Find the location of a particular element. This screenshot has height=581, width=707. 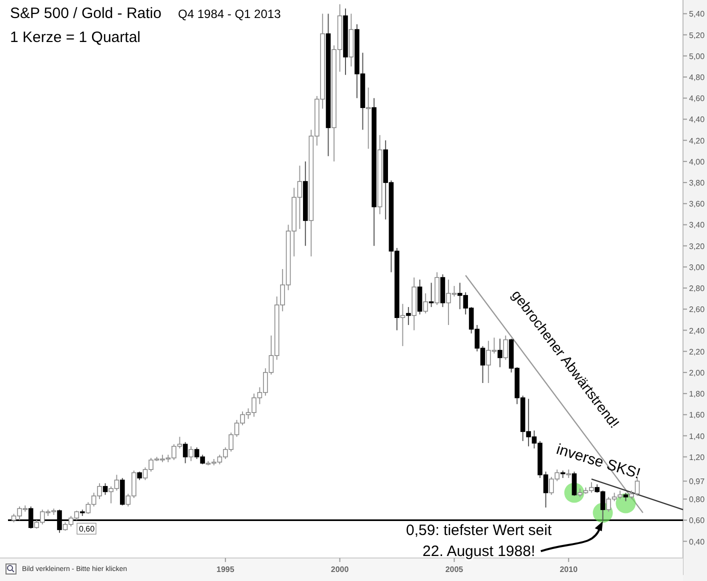

y-tick-label: 1,20 is located at coordinates (697, 457).